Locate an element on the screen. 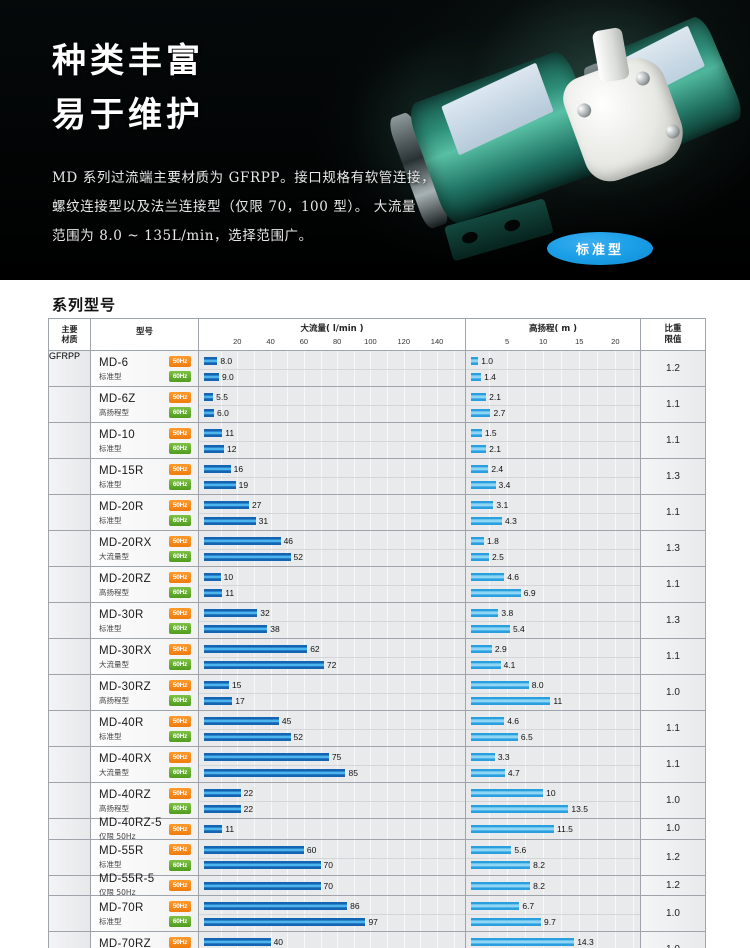 This screenshot has width=750, height=948. header-head: 高扬程( m ) 5 10 15 20 is located at coordinates (553, 334).